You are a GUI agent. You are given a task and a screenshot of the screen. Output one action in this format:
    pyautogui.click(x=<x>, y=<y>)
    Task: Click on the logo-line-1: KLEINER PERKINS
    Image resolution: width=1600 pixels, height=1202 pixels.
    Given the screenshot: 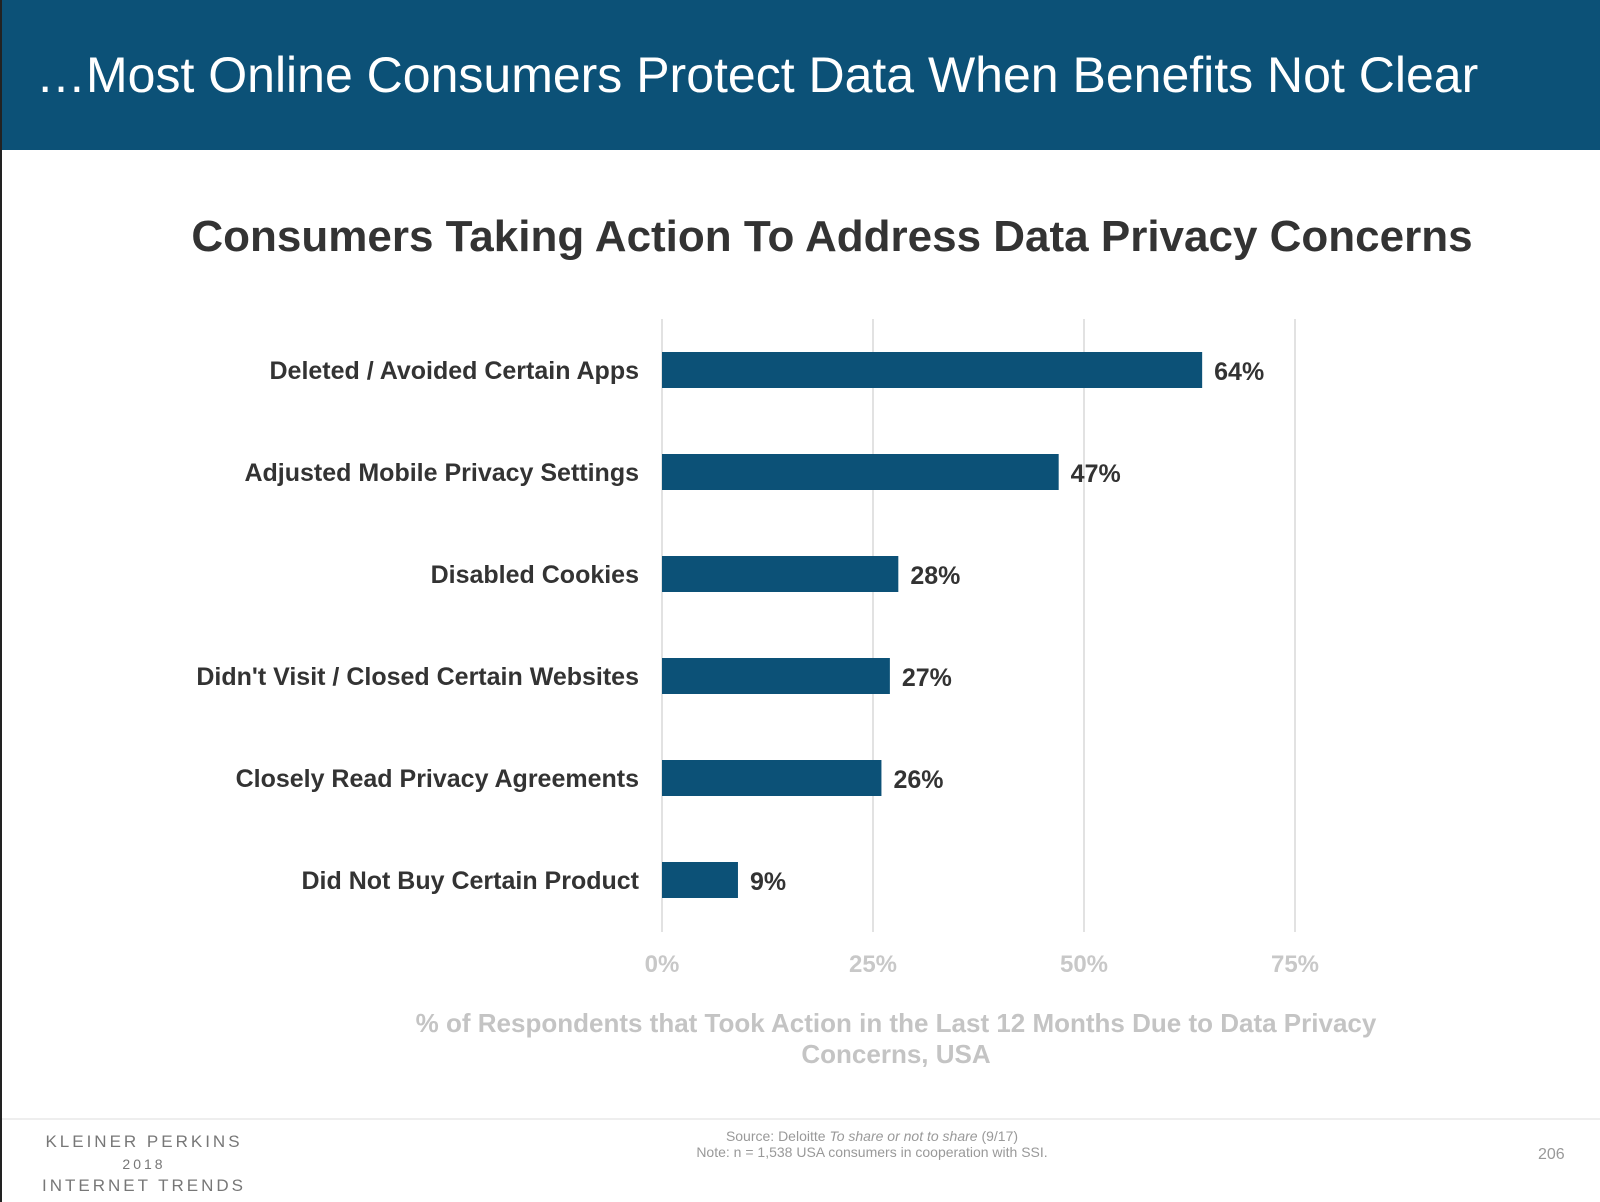 What is the action you would take?
    pyautogui.click(x=144, y=1141)
    